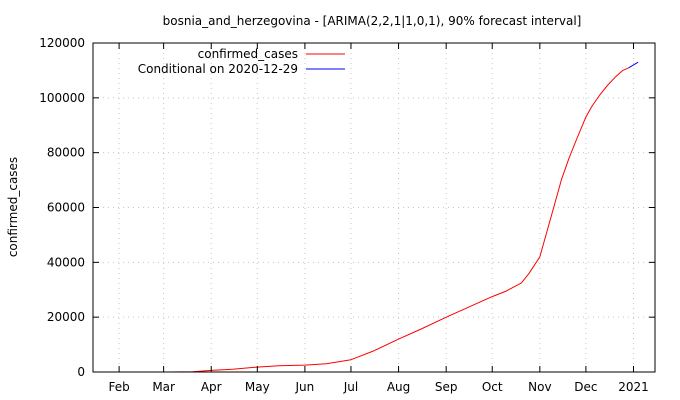 The height and width of the screenshot is (400, 680). I want to click on series-line-conditional-forecast, so click(633, 65).